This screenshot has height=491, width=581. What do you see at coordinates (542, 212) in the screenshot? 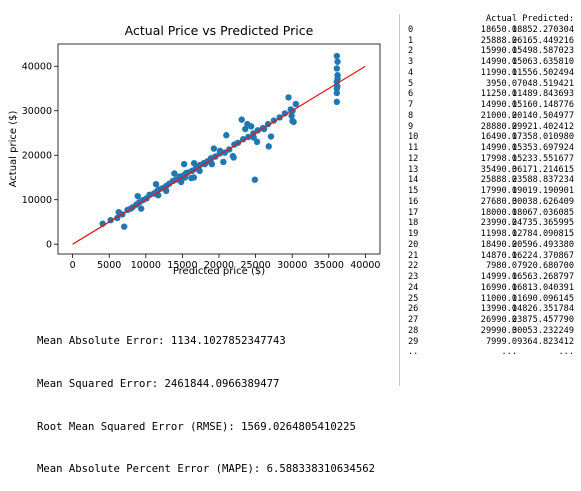
I see `predicted-value: 18067.036085` at bounding box center [542, 212].